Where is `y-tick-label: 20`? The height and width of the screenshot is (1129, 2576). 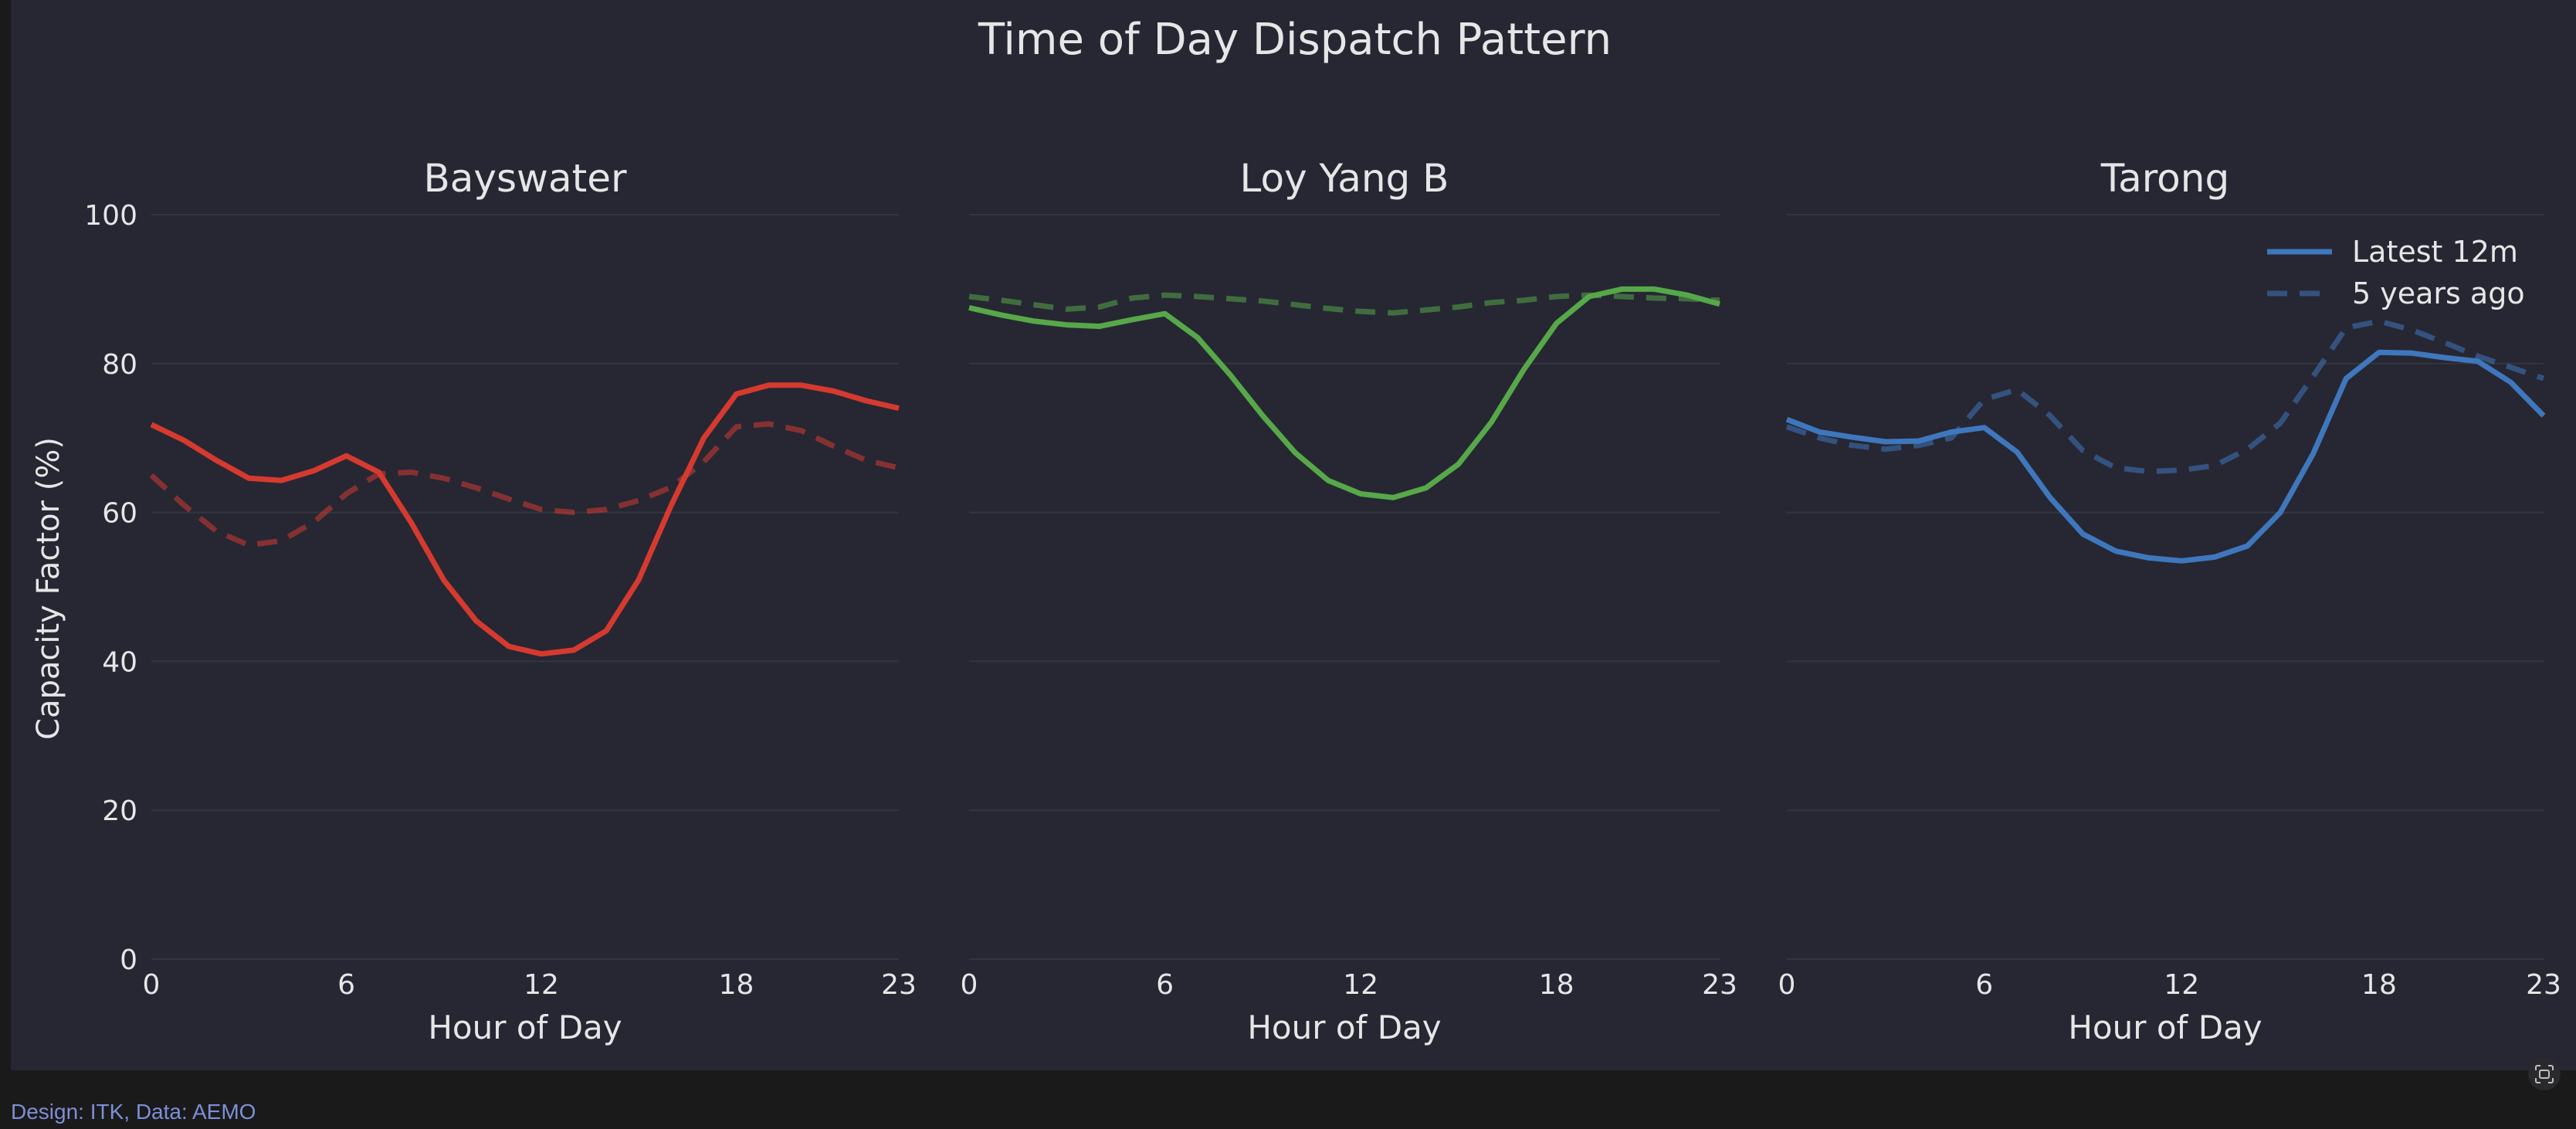 y-tick-label: 20 is located at coordinates (119, 811).